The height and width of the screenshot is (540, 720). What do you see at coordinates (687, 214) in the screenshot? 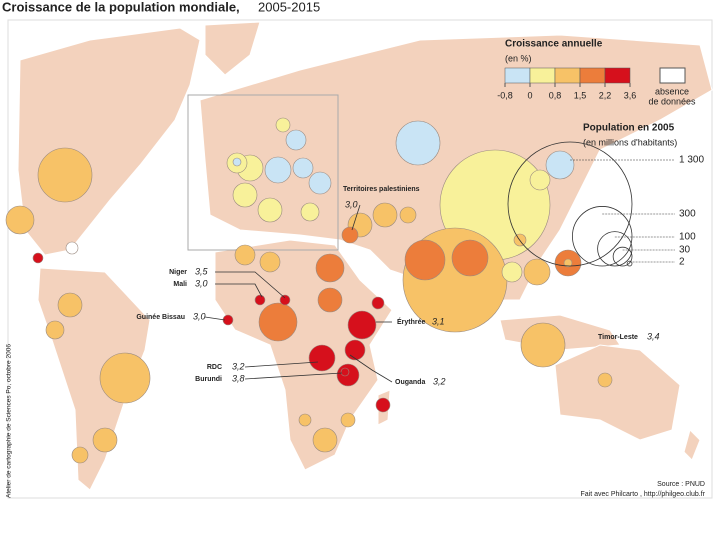
I see `size-label: 300` at bounding box center [687, 214].